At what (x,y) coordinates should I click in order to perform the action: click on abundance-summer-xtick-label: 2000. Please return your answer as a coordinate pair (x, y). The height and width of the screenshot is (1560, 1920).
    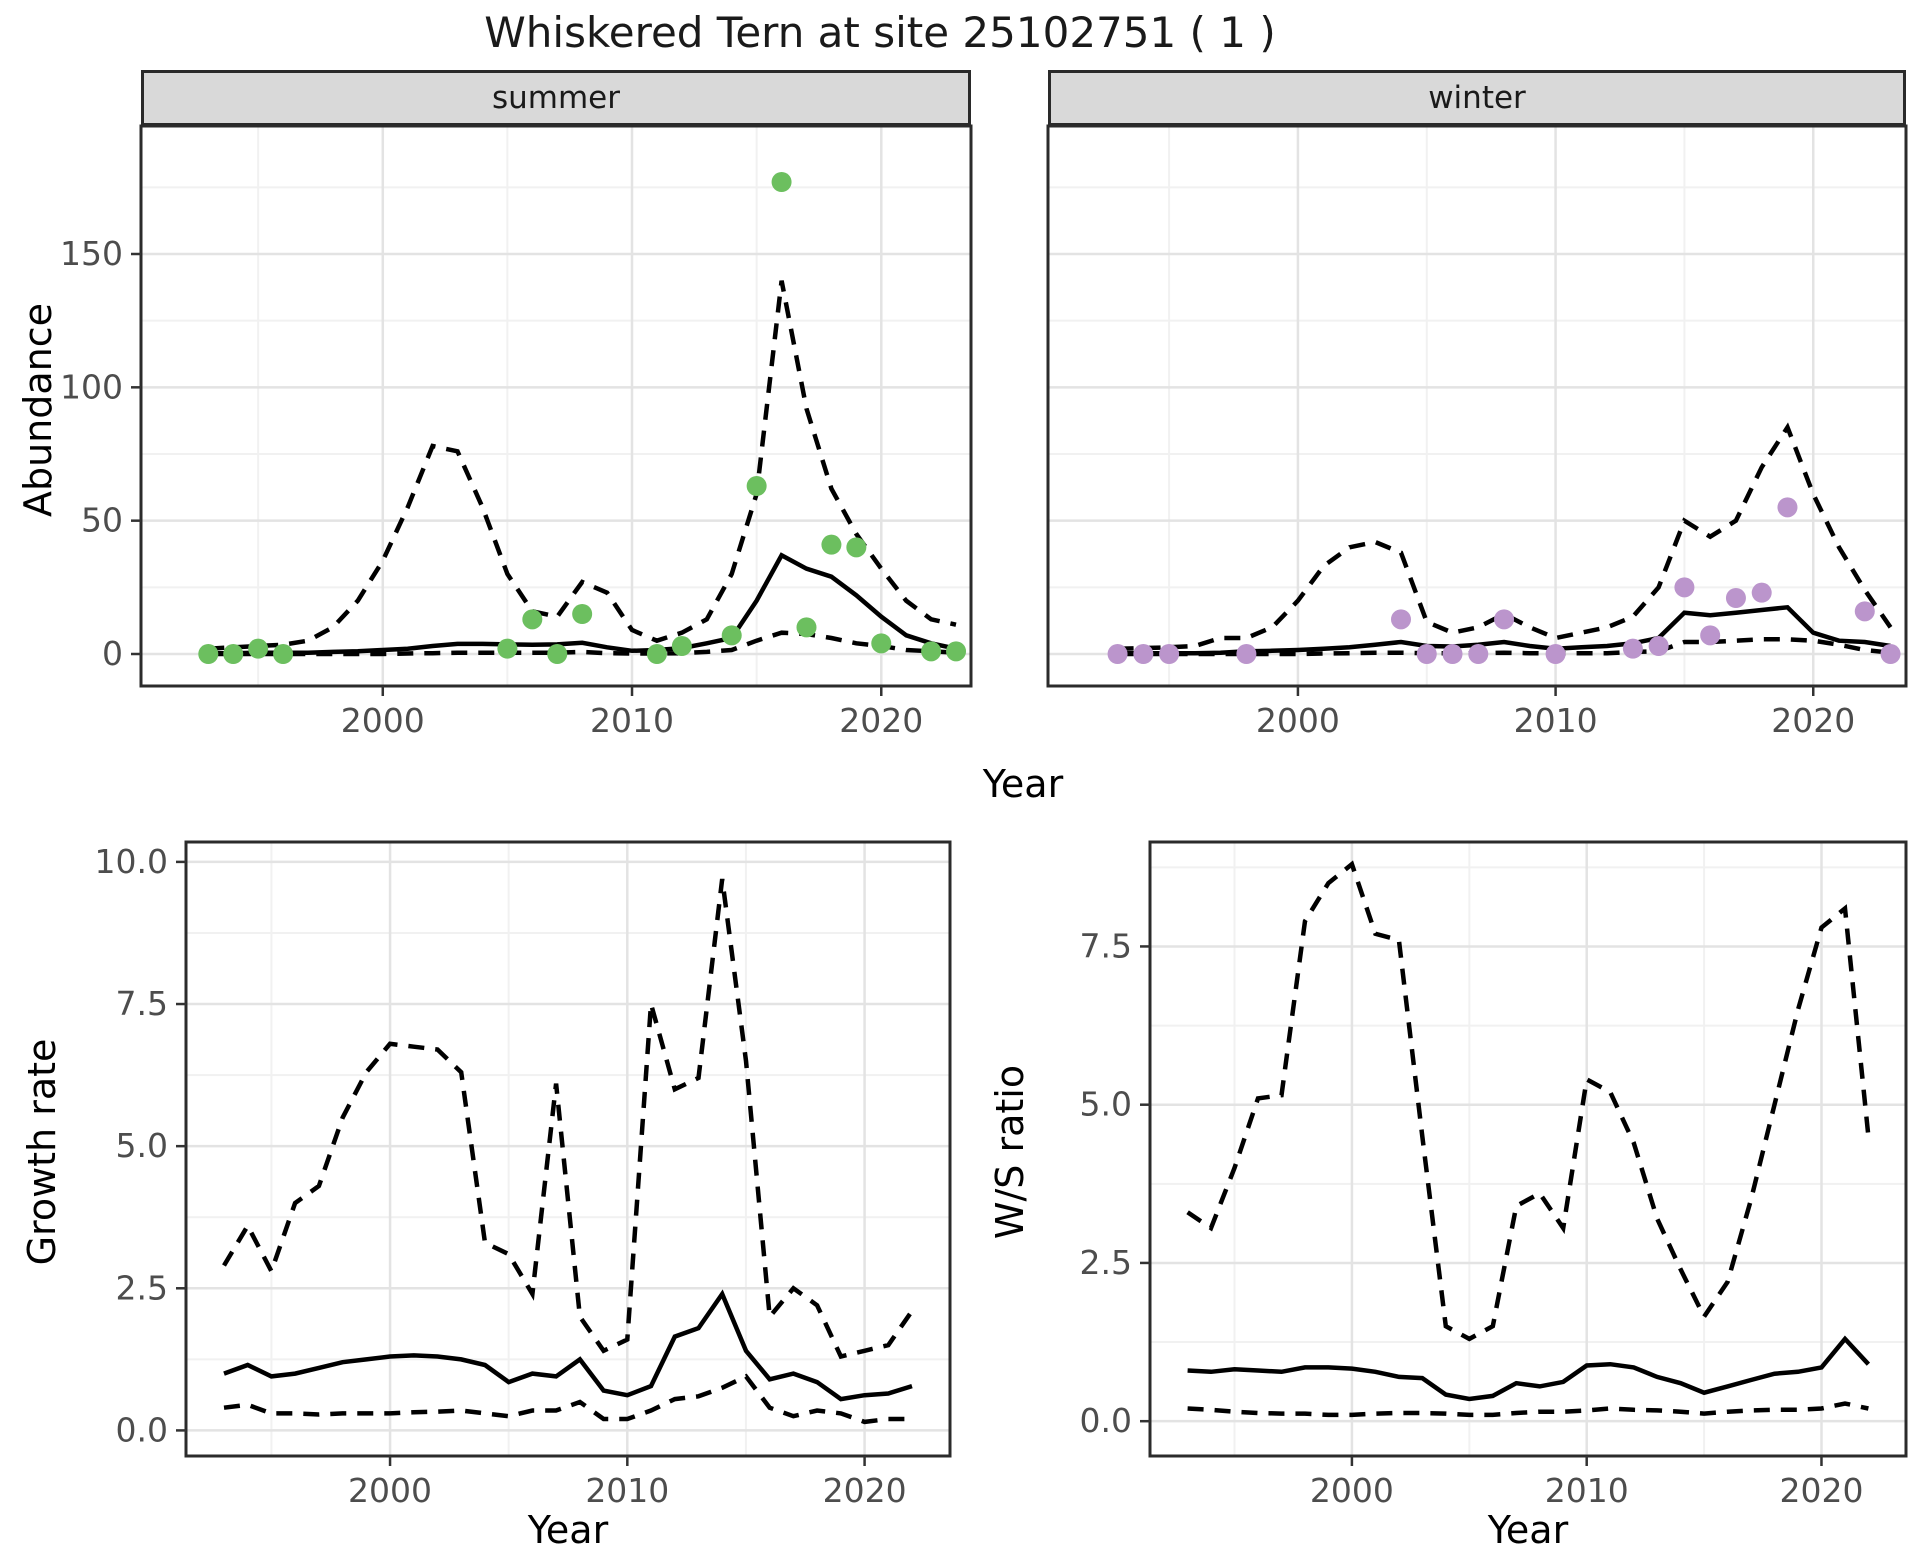
    Looking at the image, I should click on (383, 720).